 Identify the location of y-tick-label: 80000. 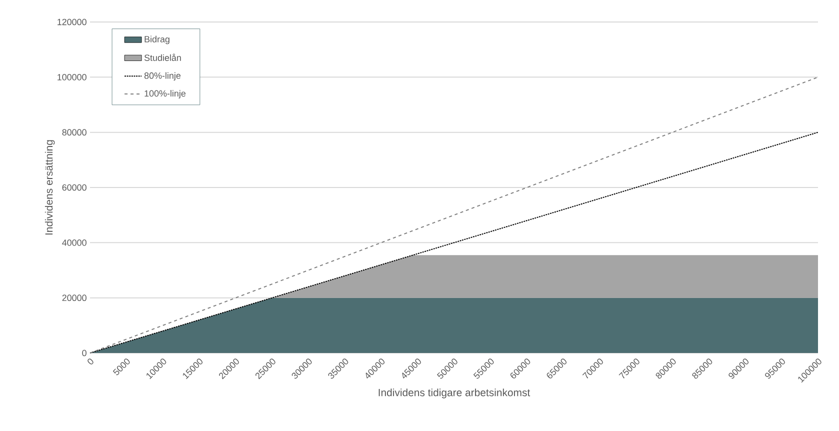
(74, 132).